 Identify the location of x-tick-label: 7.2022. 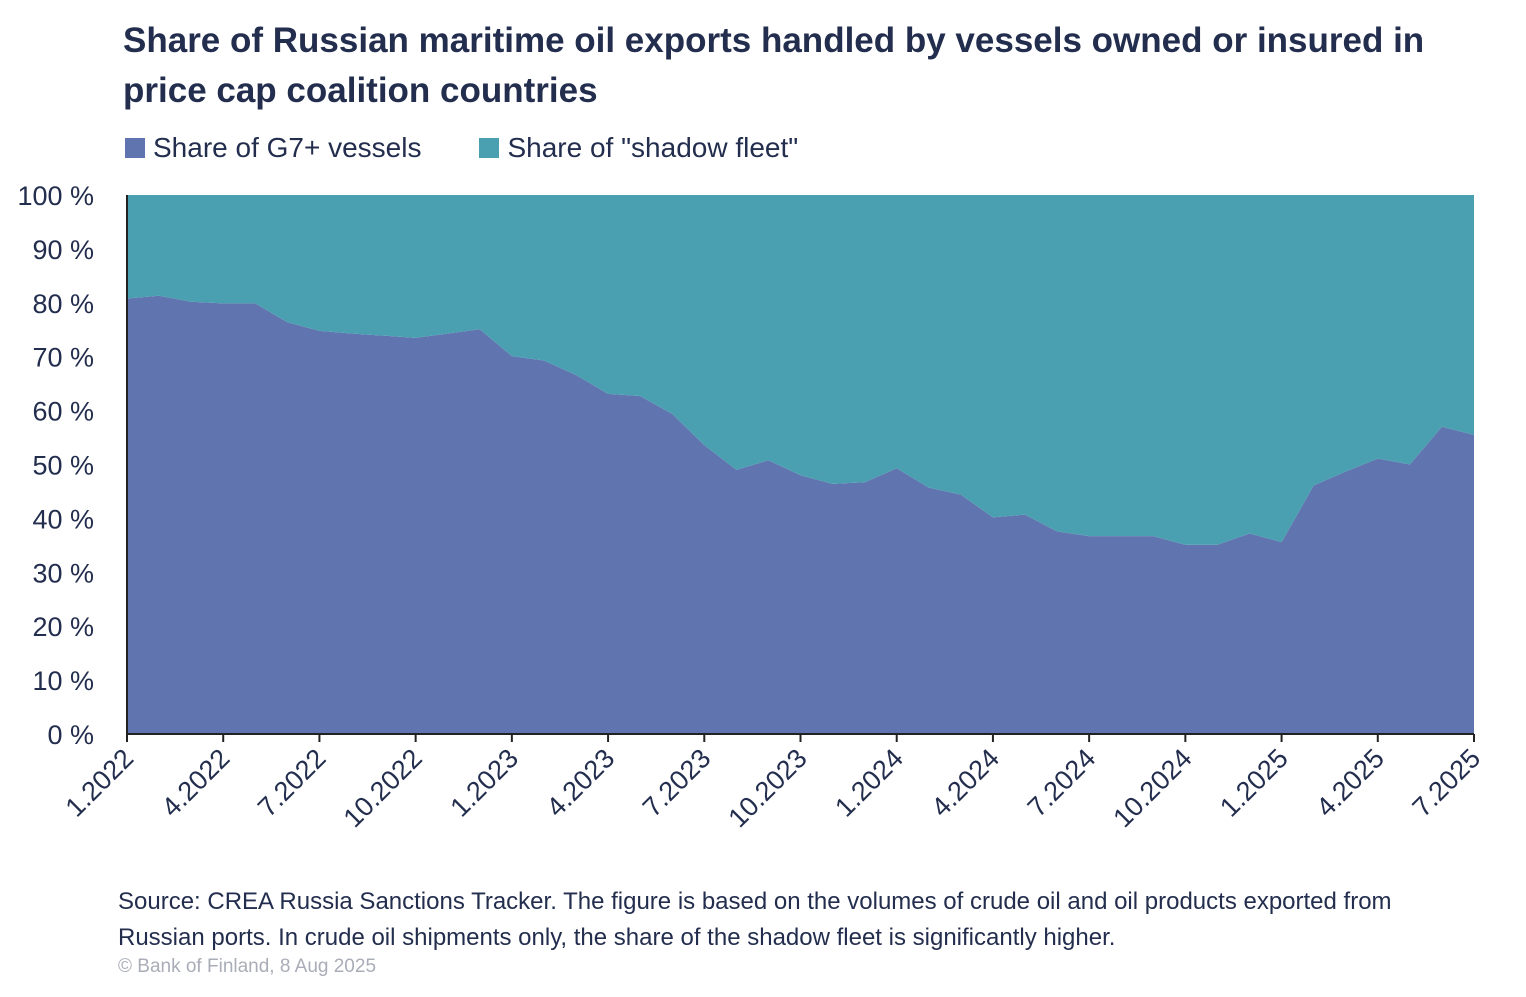
(292, 783).